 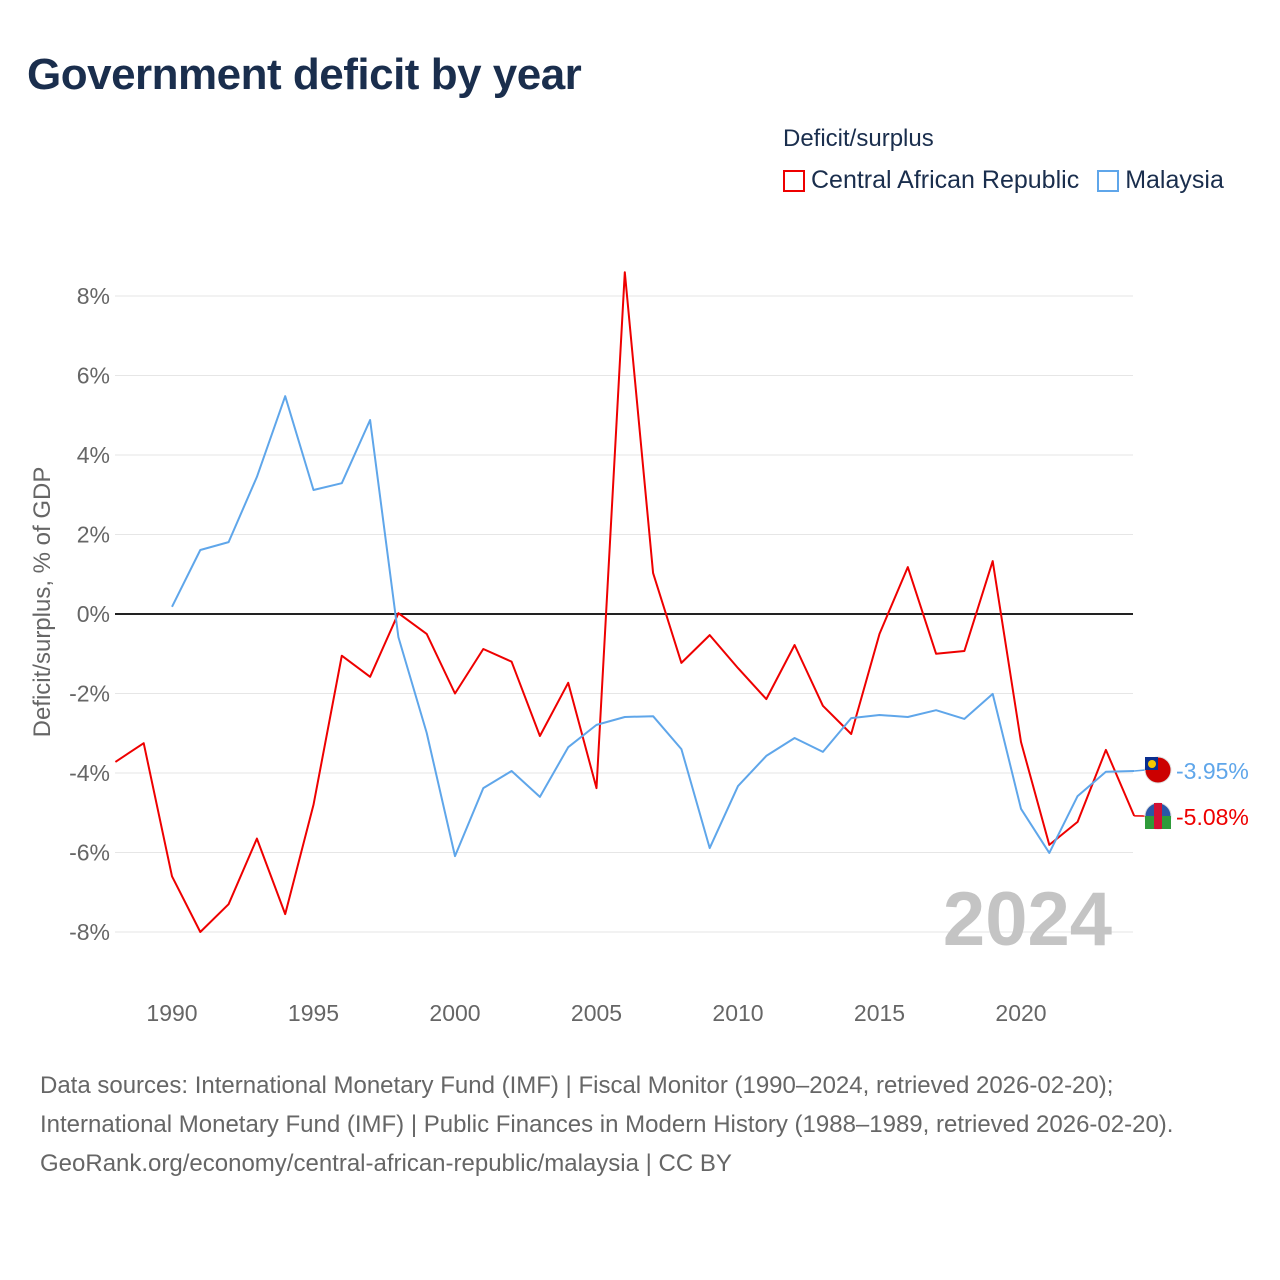 I want to click on legend-item-car: Central African Republic, so click(x=931, y=180).